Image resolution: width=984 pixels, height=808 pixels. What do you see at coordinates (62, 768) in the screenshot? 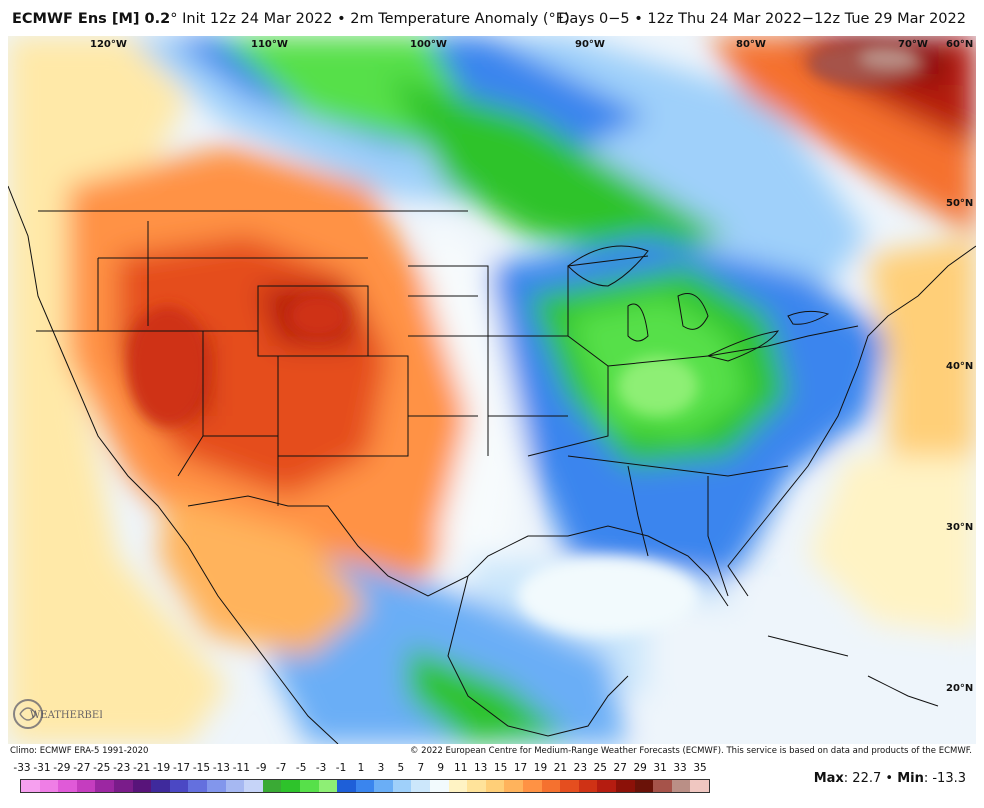
I see `legend-tick-label: -29` at bounding box center [62, 768].